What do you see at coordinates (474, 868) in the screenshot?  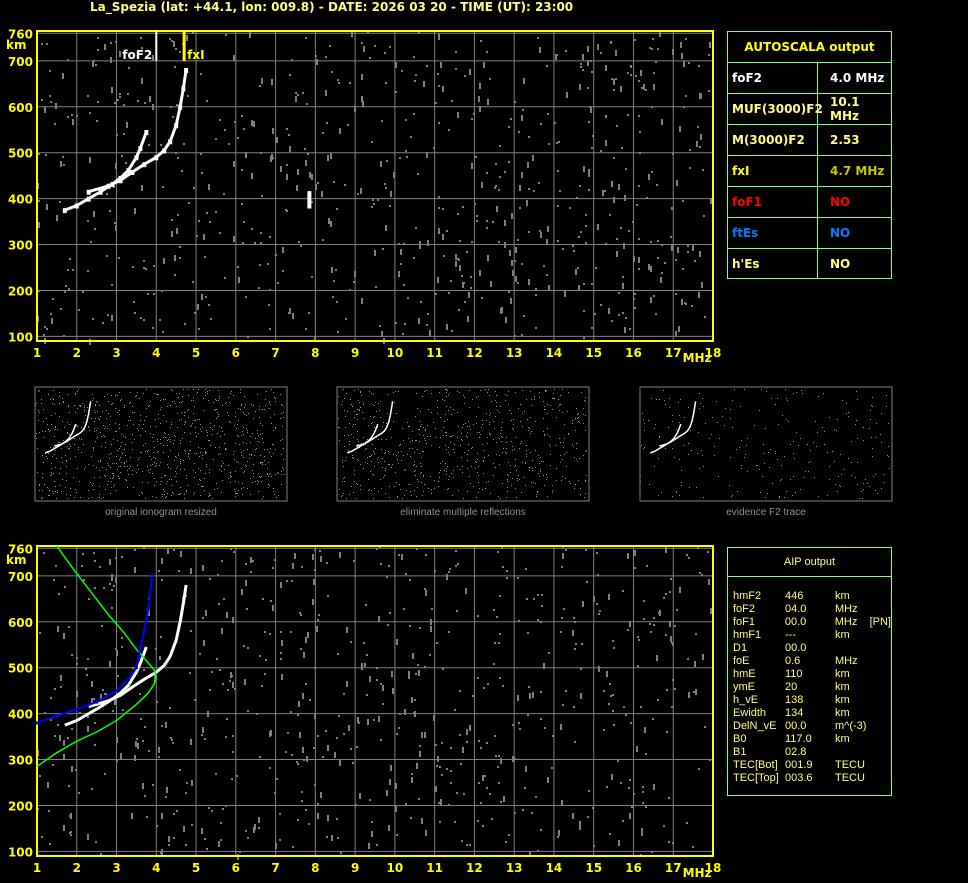 I see `x-tick-label: 12` at bounding box center [474, 868].